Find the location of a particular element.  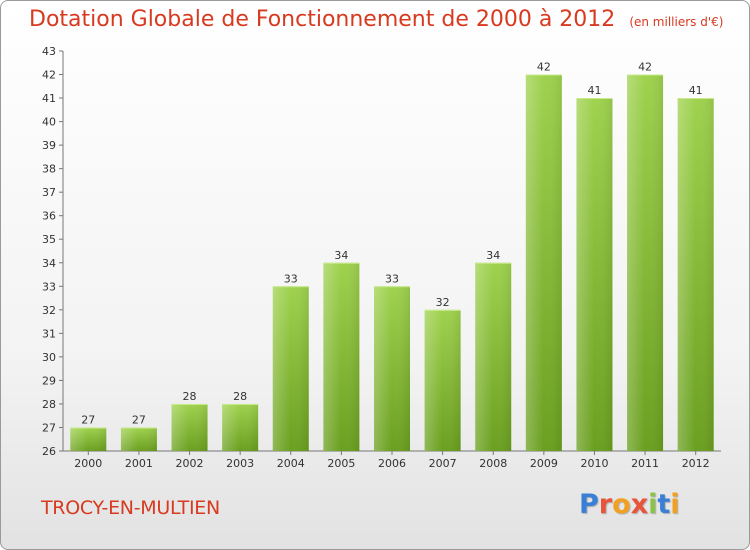

proxiti-logo: Proxiti is located at coordinates (629, 504).